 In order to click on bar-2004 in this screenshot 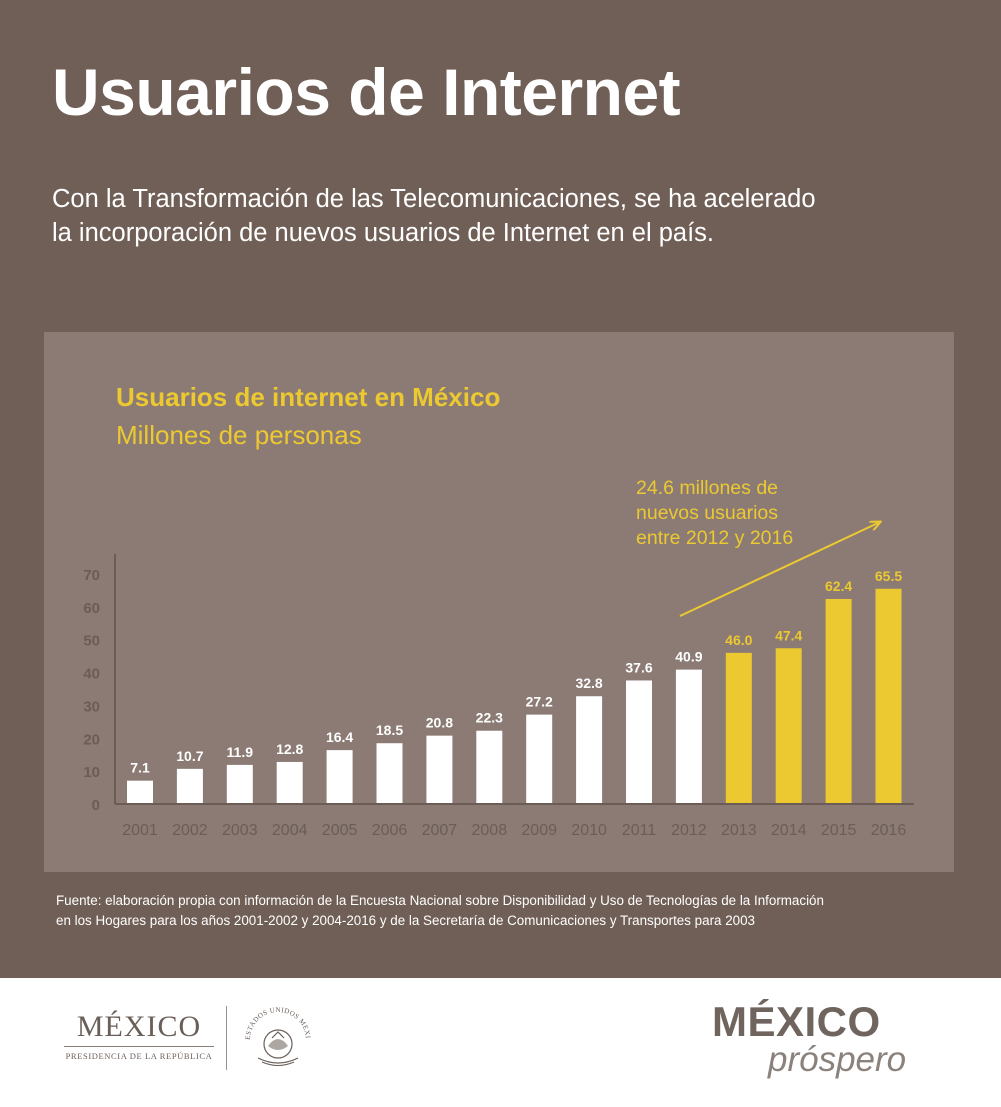, I will do `click(289, 782)`.